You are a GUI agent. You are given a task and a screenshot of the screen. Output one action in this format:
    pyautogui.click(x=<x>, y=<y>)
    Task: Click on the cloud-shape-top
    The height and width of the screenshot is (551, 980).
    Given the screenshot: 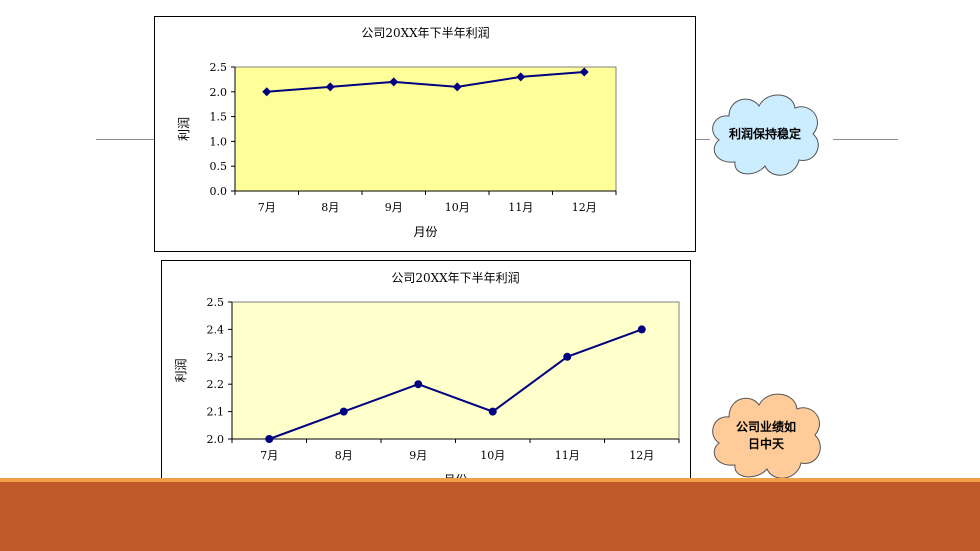 What is the action you would take?
    pyautogui.click(x=765, y=135)
    